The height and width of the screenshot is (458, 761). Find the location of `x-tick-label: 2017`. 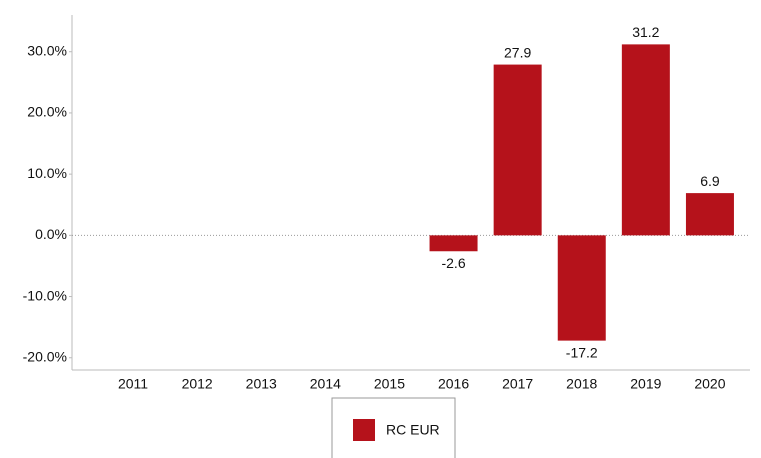

x-tick-label: 2017 is located at coordinates (517, 384).